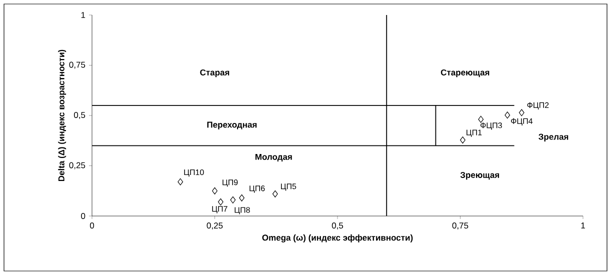 This screenshot has height=279, width=612. Describe the element at coordinates (460, 226) in the screenshot. I see `x-tick-label: 0,75` at that location.